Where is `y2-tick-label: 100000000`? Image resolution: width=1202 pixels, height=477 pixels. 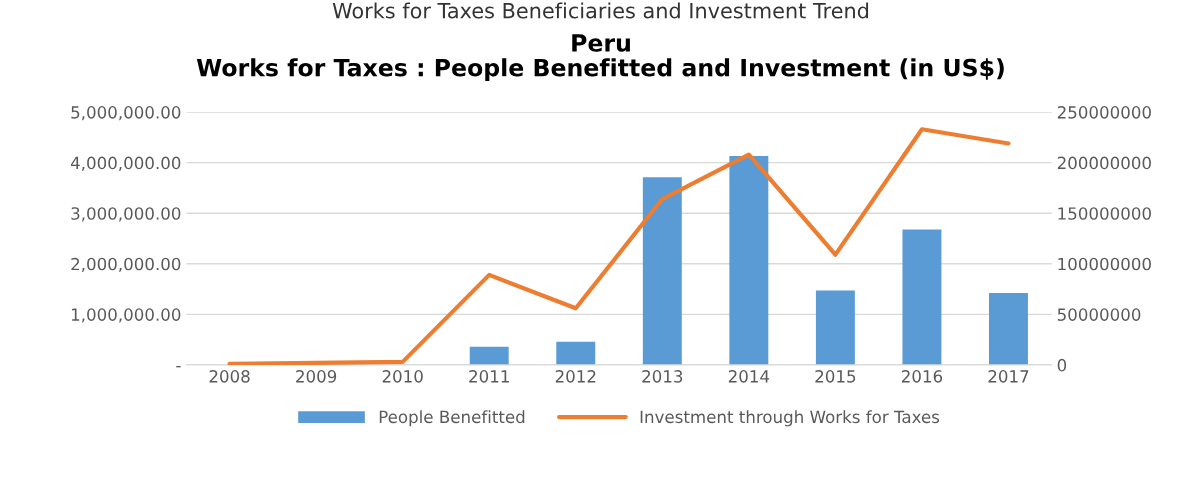
y2-tick-label: 100000000 is located at coordinates (1104, 264).